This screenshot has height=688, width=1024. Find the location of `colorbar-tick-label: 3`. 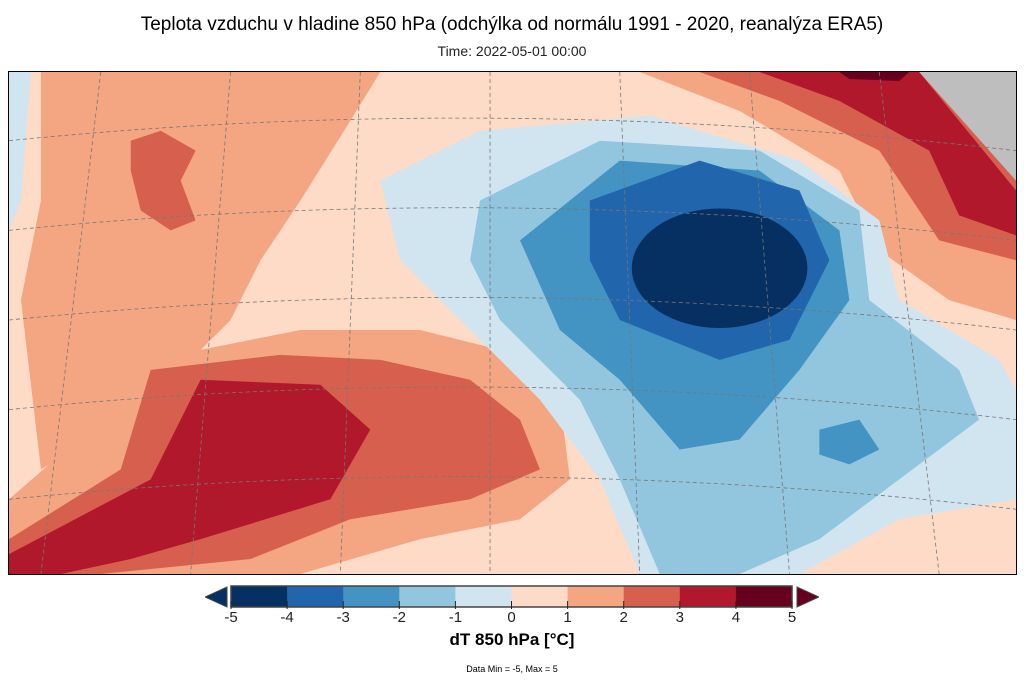

colorbar-tick-label: 3 is located at coordinates (679, 617).